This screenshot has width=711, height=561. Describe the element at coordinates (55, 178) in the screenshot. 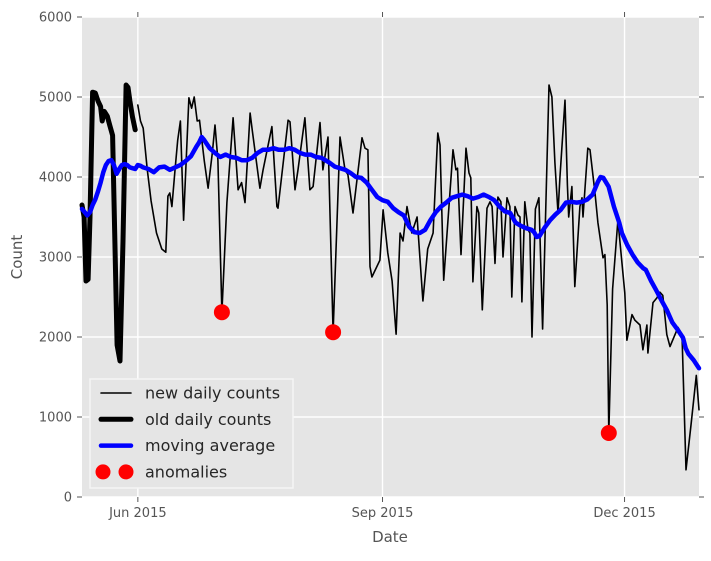

I see `y-tick-label: 4000` at that location.